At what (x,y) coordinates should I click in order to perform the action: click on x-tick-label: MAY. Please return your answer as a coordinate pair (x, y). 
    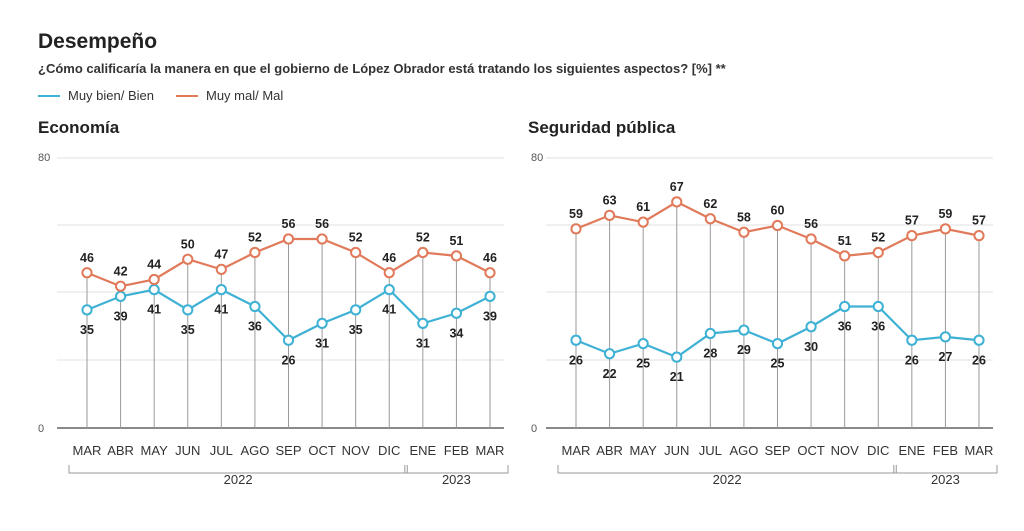
    Looking at the image, I should click on (644, 450).